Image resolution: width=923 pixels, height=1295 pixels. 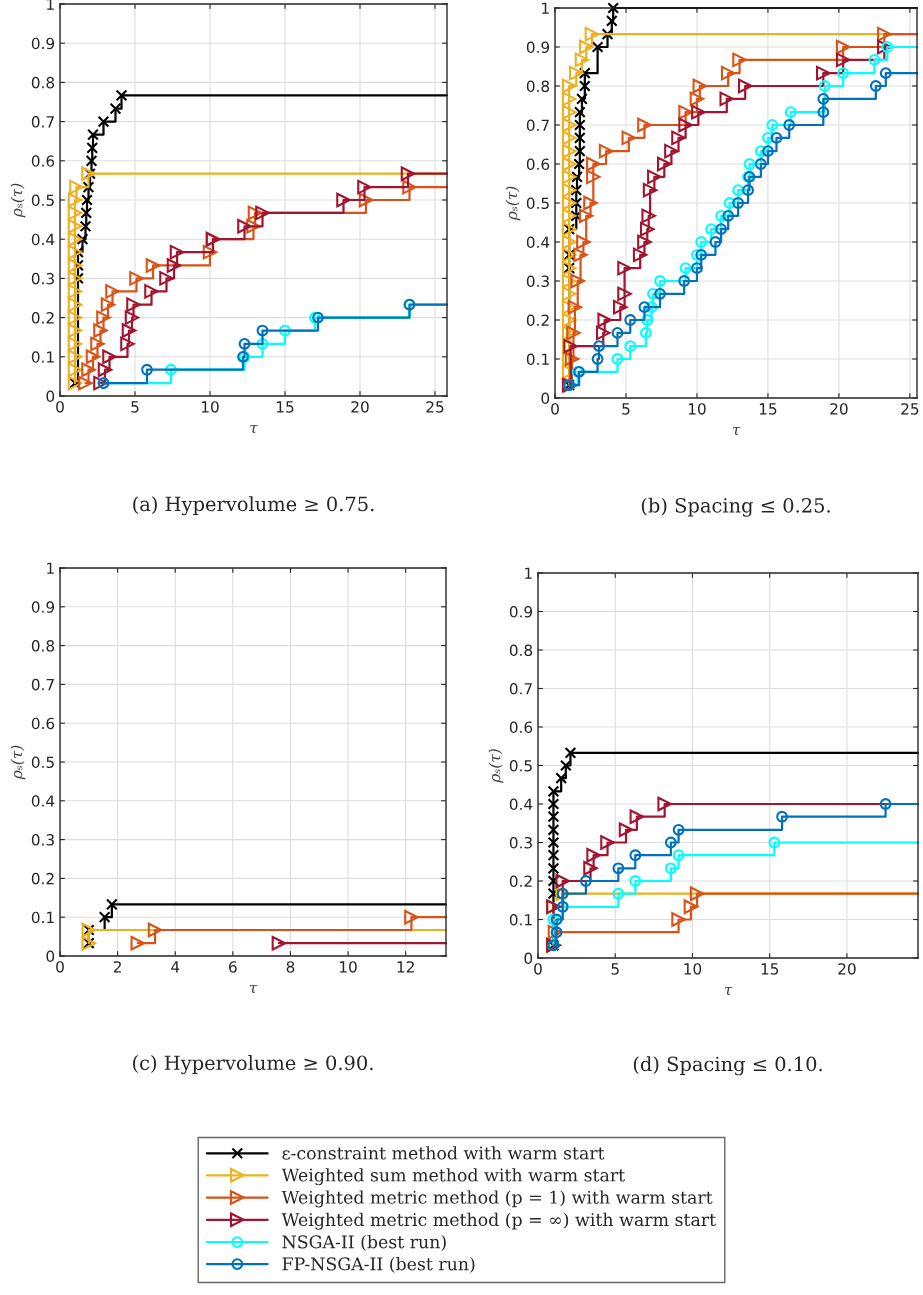 What do you see at coordinates (290, 967) in the screenshot?
I see `x-tick-label: 8` at bounding box center [290, 967].